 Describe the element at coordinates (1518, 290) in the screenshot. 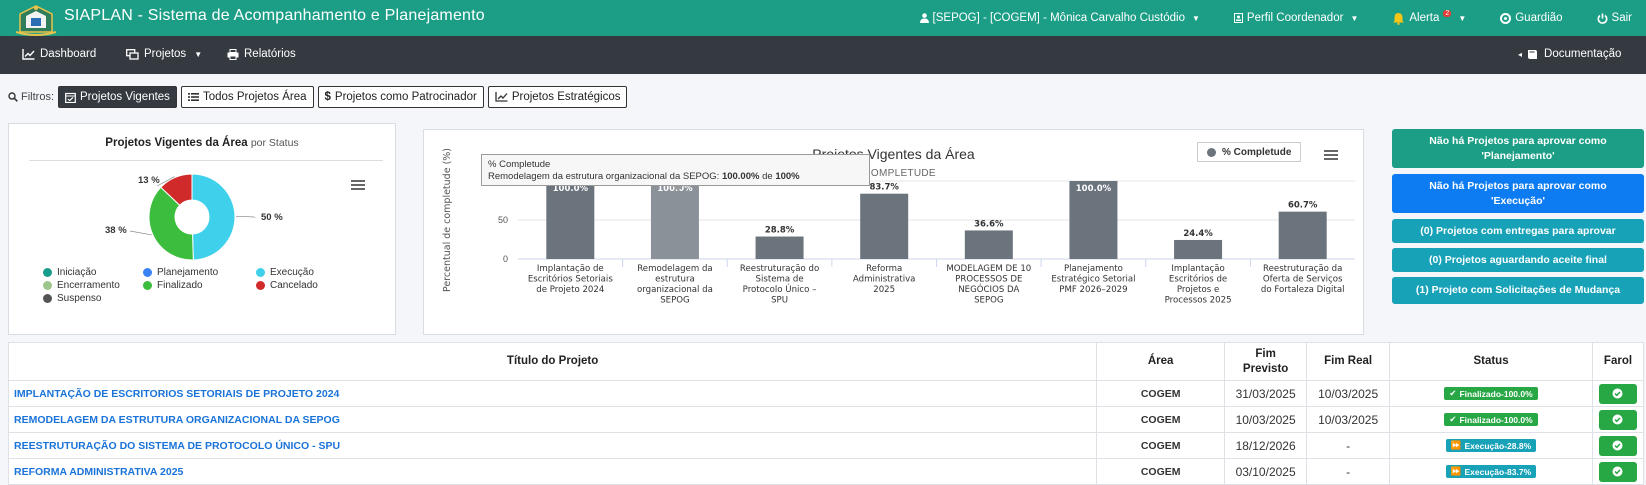

I see `change-requests-button: (1) Projeto com Solicitações de Mudança` at that location.